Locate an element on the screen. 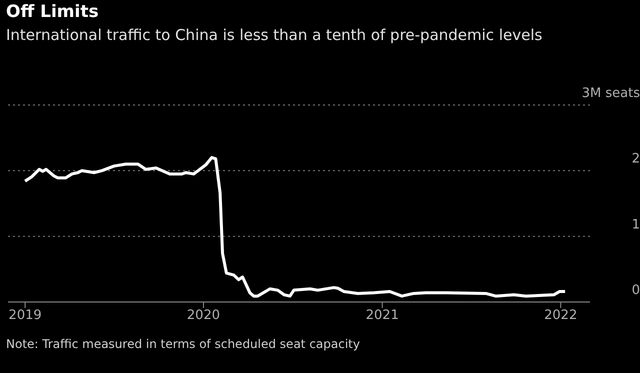 The height and width of the screenshot is (373, 640). x-tick-label: 2022 is located at coordinates (561, 316).